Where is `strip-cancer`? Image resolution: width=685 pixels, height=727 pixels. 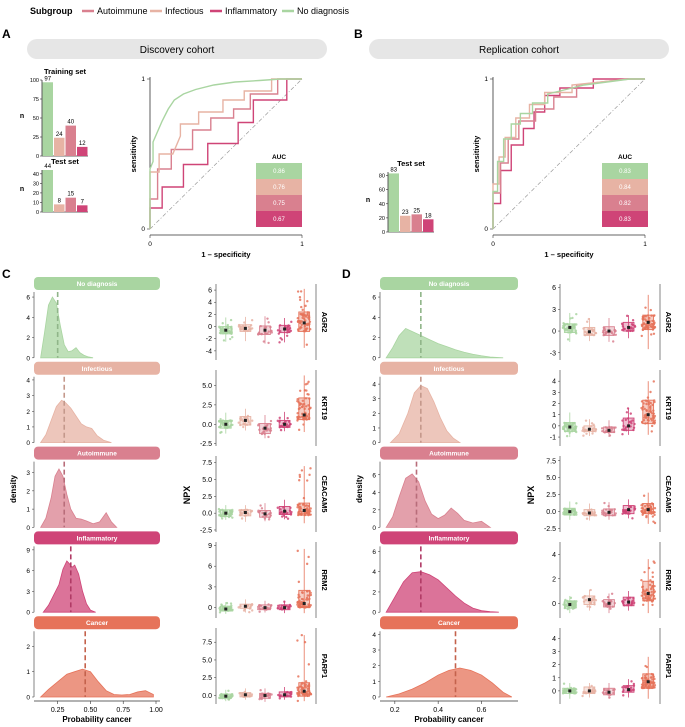 strip-cancer is located at coordinates (97, 623).